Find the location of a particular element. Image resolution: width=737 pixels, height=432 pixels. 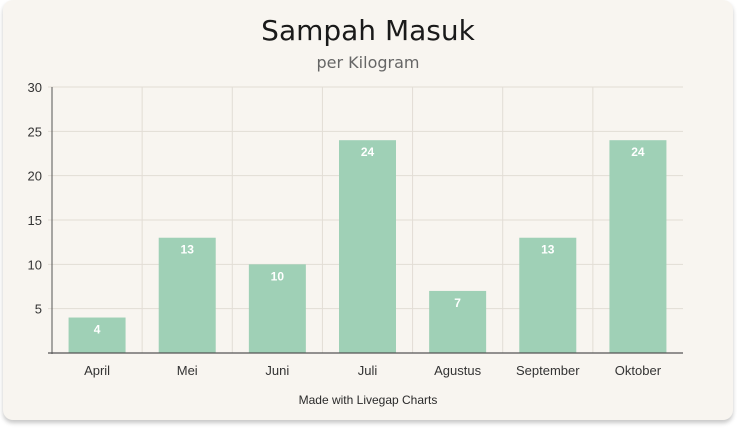

chart-subtitle: per Kilogram is located at coordinates (368, 62).